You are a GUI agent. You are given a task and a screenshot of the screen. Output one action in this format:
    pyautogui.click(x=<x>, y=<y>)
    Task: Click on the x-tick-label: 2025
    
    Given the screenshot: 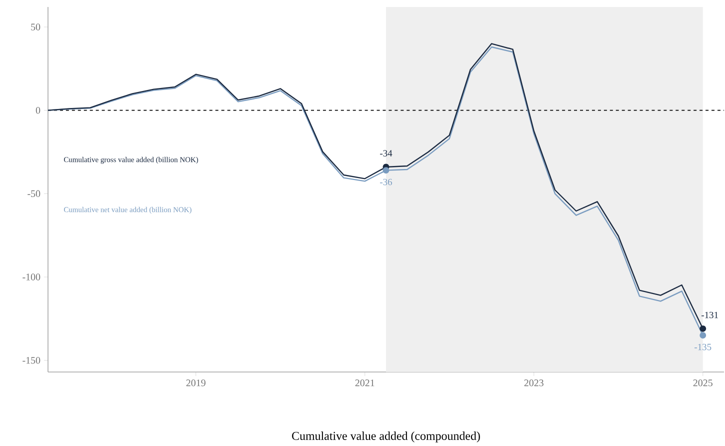 What is the action you would take?
    pyautogui.click(x=702, y=383)
    